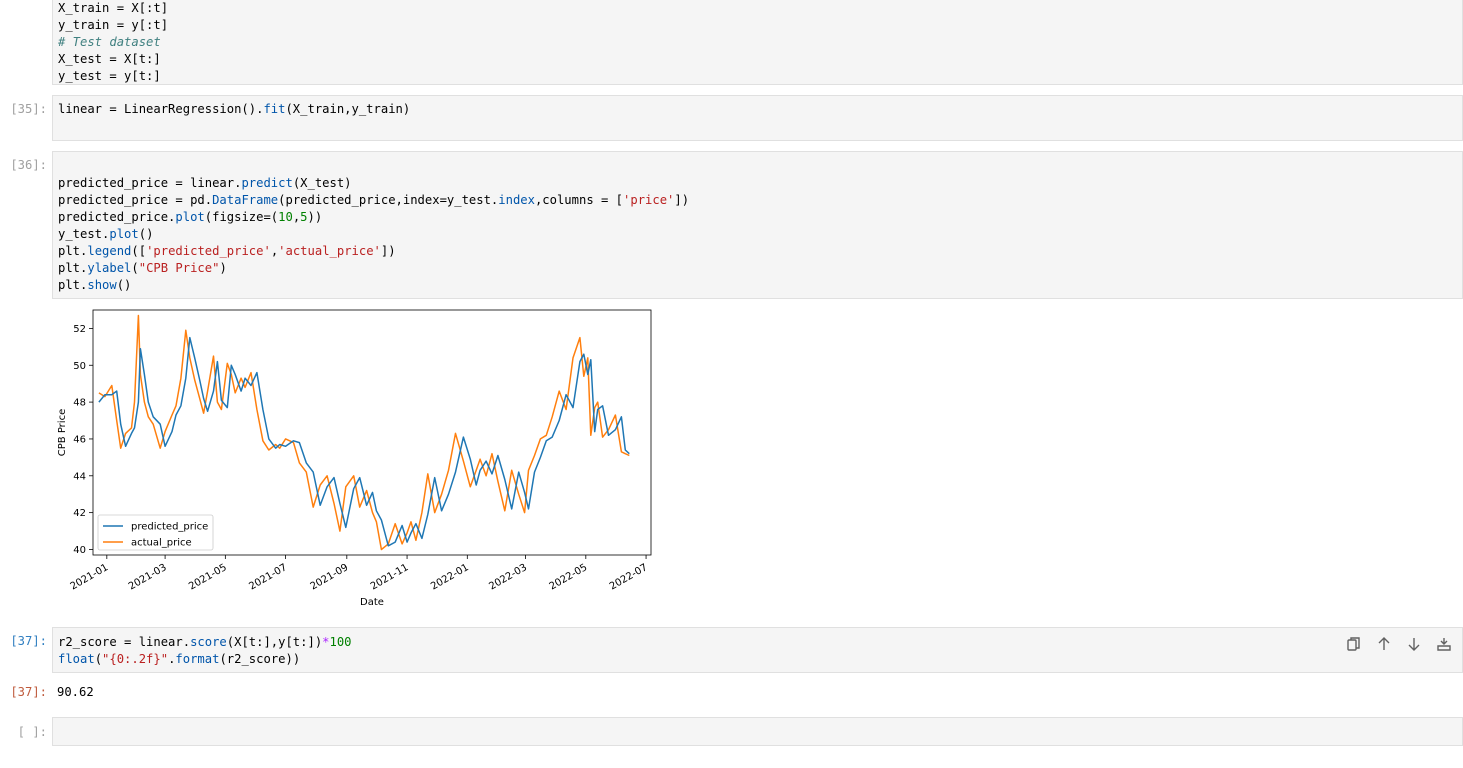 This screenshot has height=768, width=1463. What do you see at coordinates (148, 577) in the screenshot?
I see `x-tick-label: 2021-03` at bounding box center [148, 577].